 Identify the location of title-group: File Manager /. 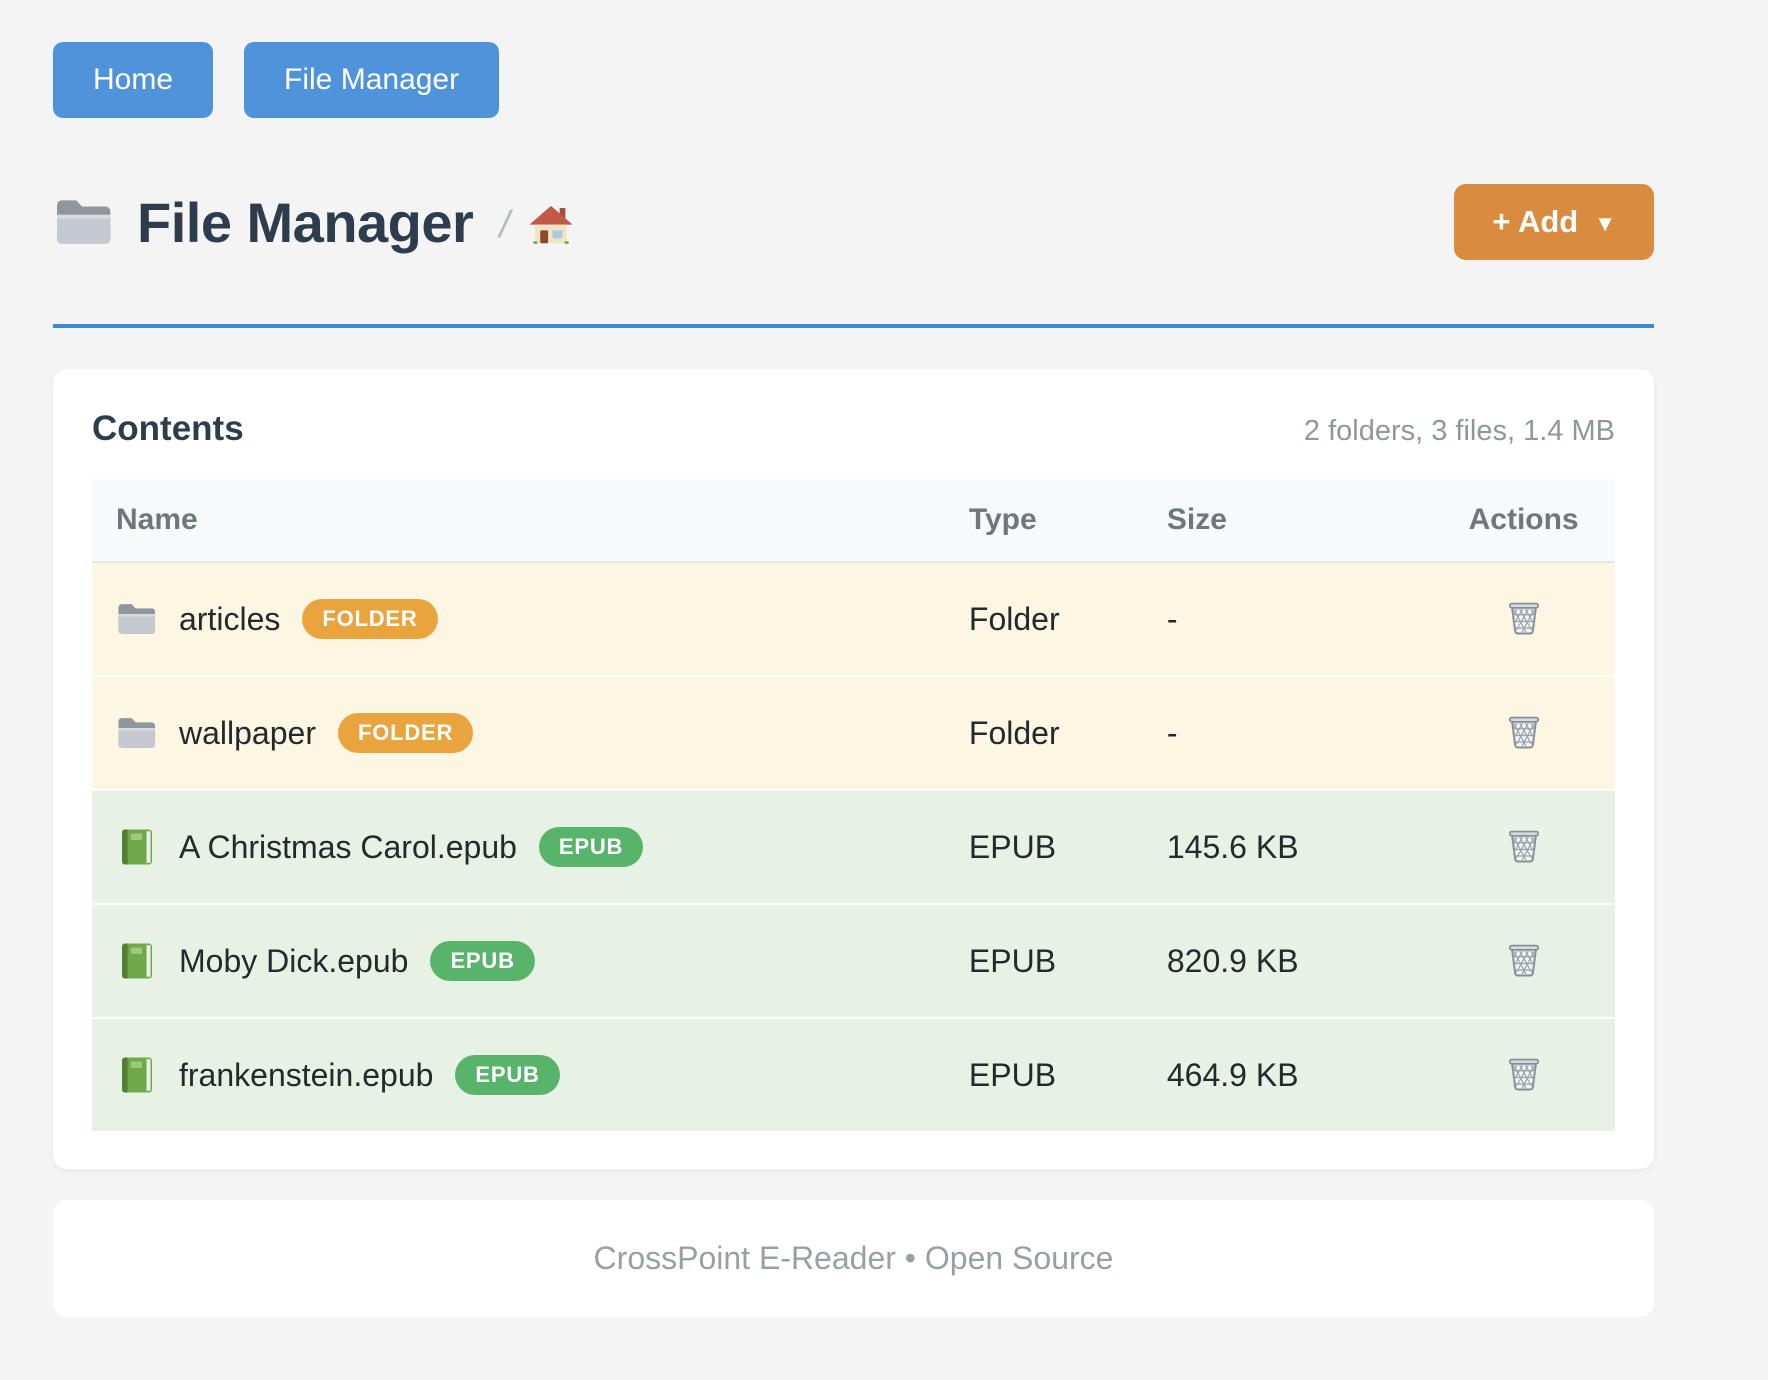
(313, 222).